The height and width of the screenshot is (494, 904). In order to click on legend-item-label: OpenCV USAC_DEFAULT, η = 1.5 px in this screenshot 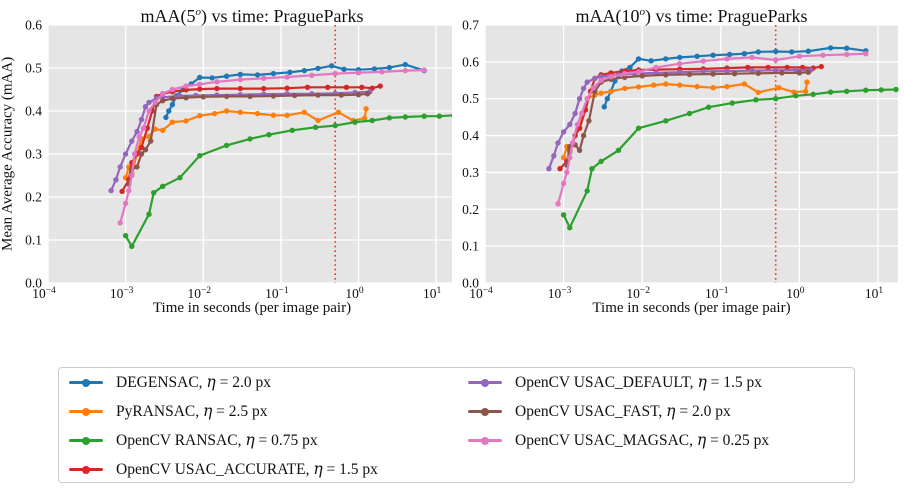, I will do `click(638, 382)`.